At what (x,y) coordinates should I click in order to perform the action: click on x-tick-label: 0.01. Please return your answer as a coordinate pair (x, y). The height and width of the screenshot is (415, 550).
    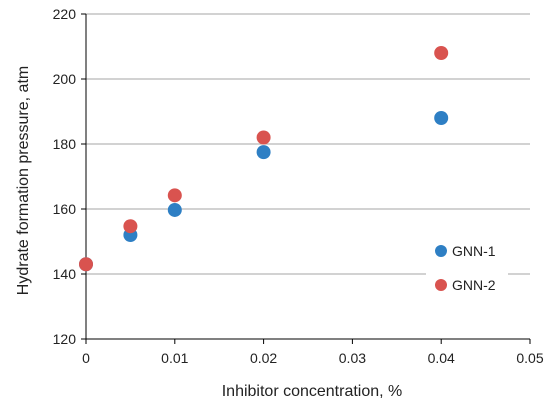
    Looking at the image, I should click on (174, 358).